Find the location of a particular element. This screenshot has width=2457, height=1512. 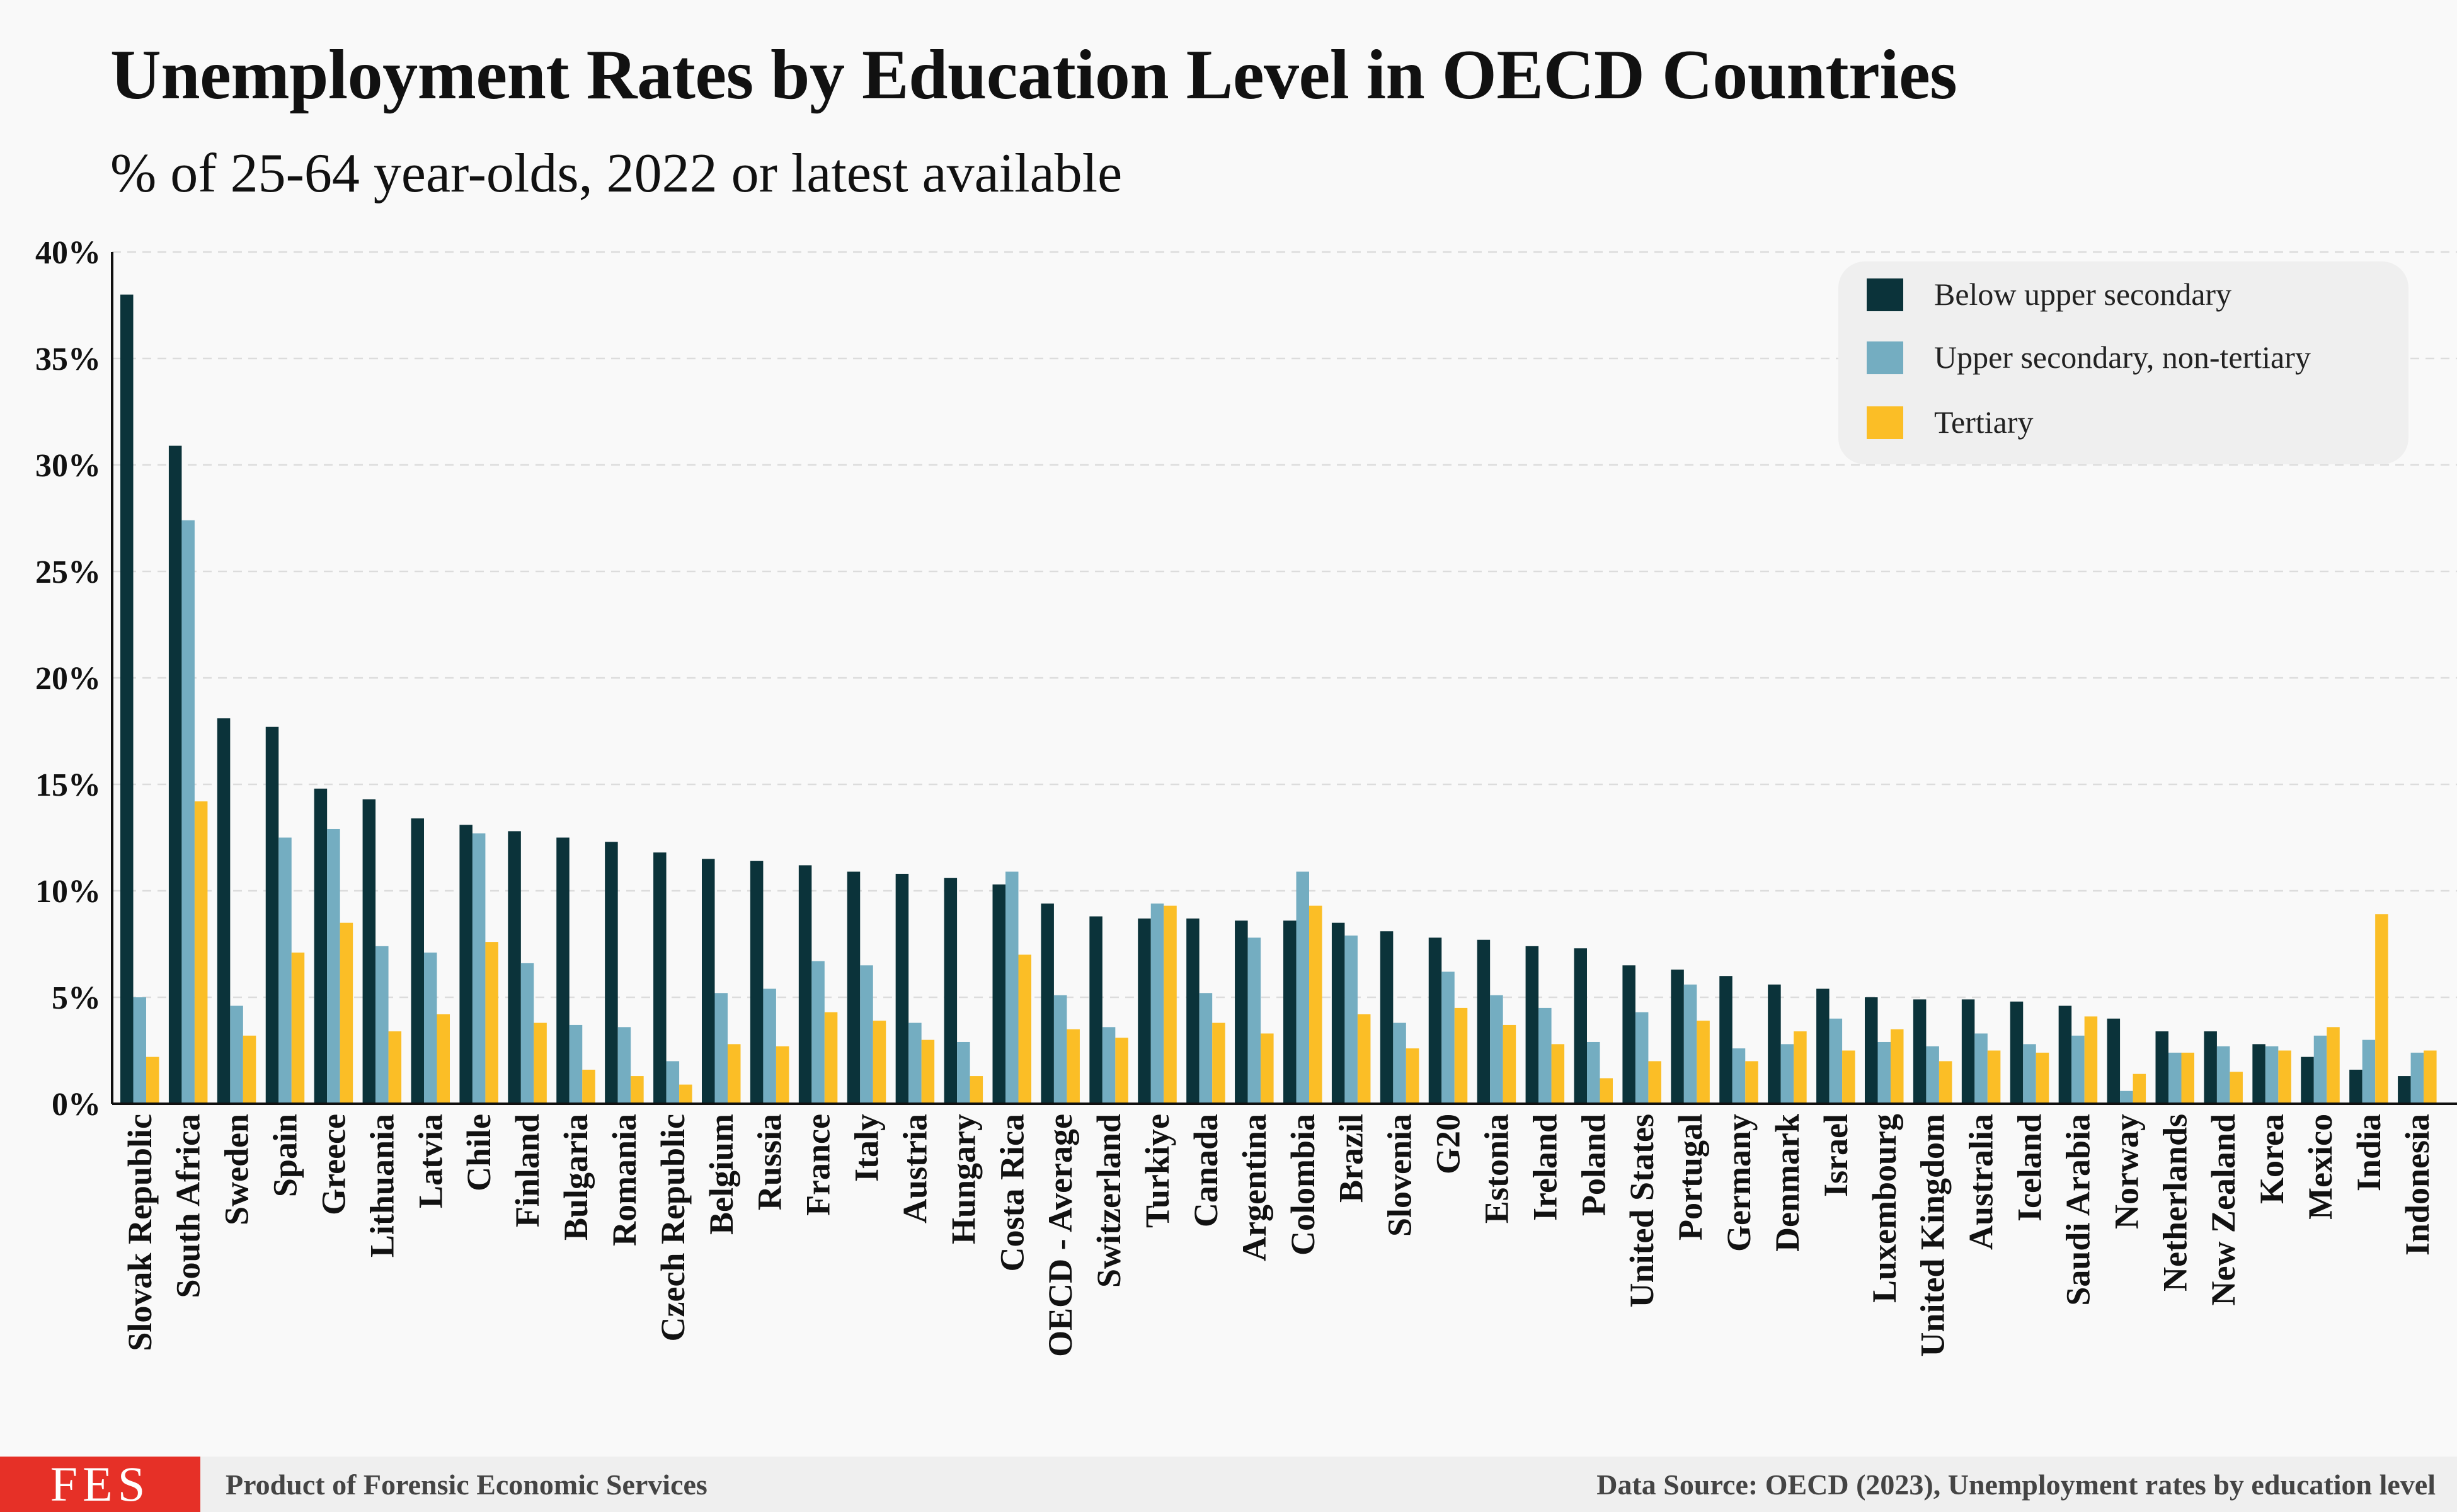

x-tick-label: Denmark is located at coordinates (1787, 1183).